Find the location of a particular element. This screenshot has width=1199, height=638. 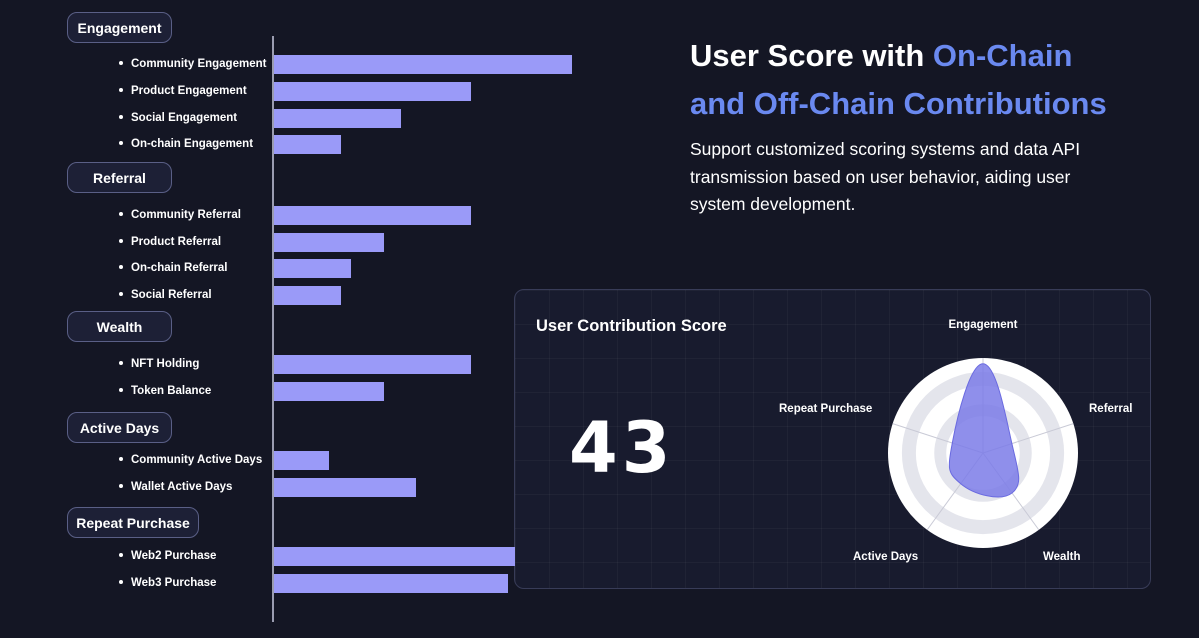

metric-label: Web2 Purchase is located at coordinates (167, 556).